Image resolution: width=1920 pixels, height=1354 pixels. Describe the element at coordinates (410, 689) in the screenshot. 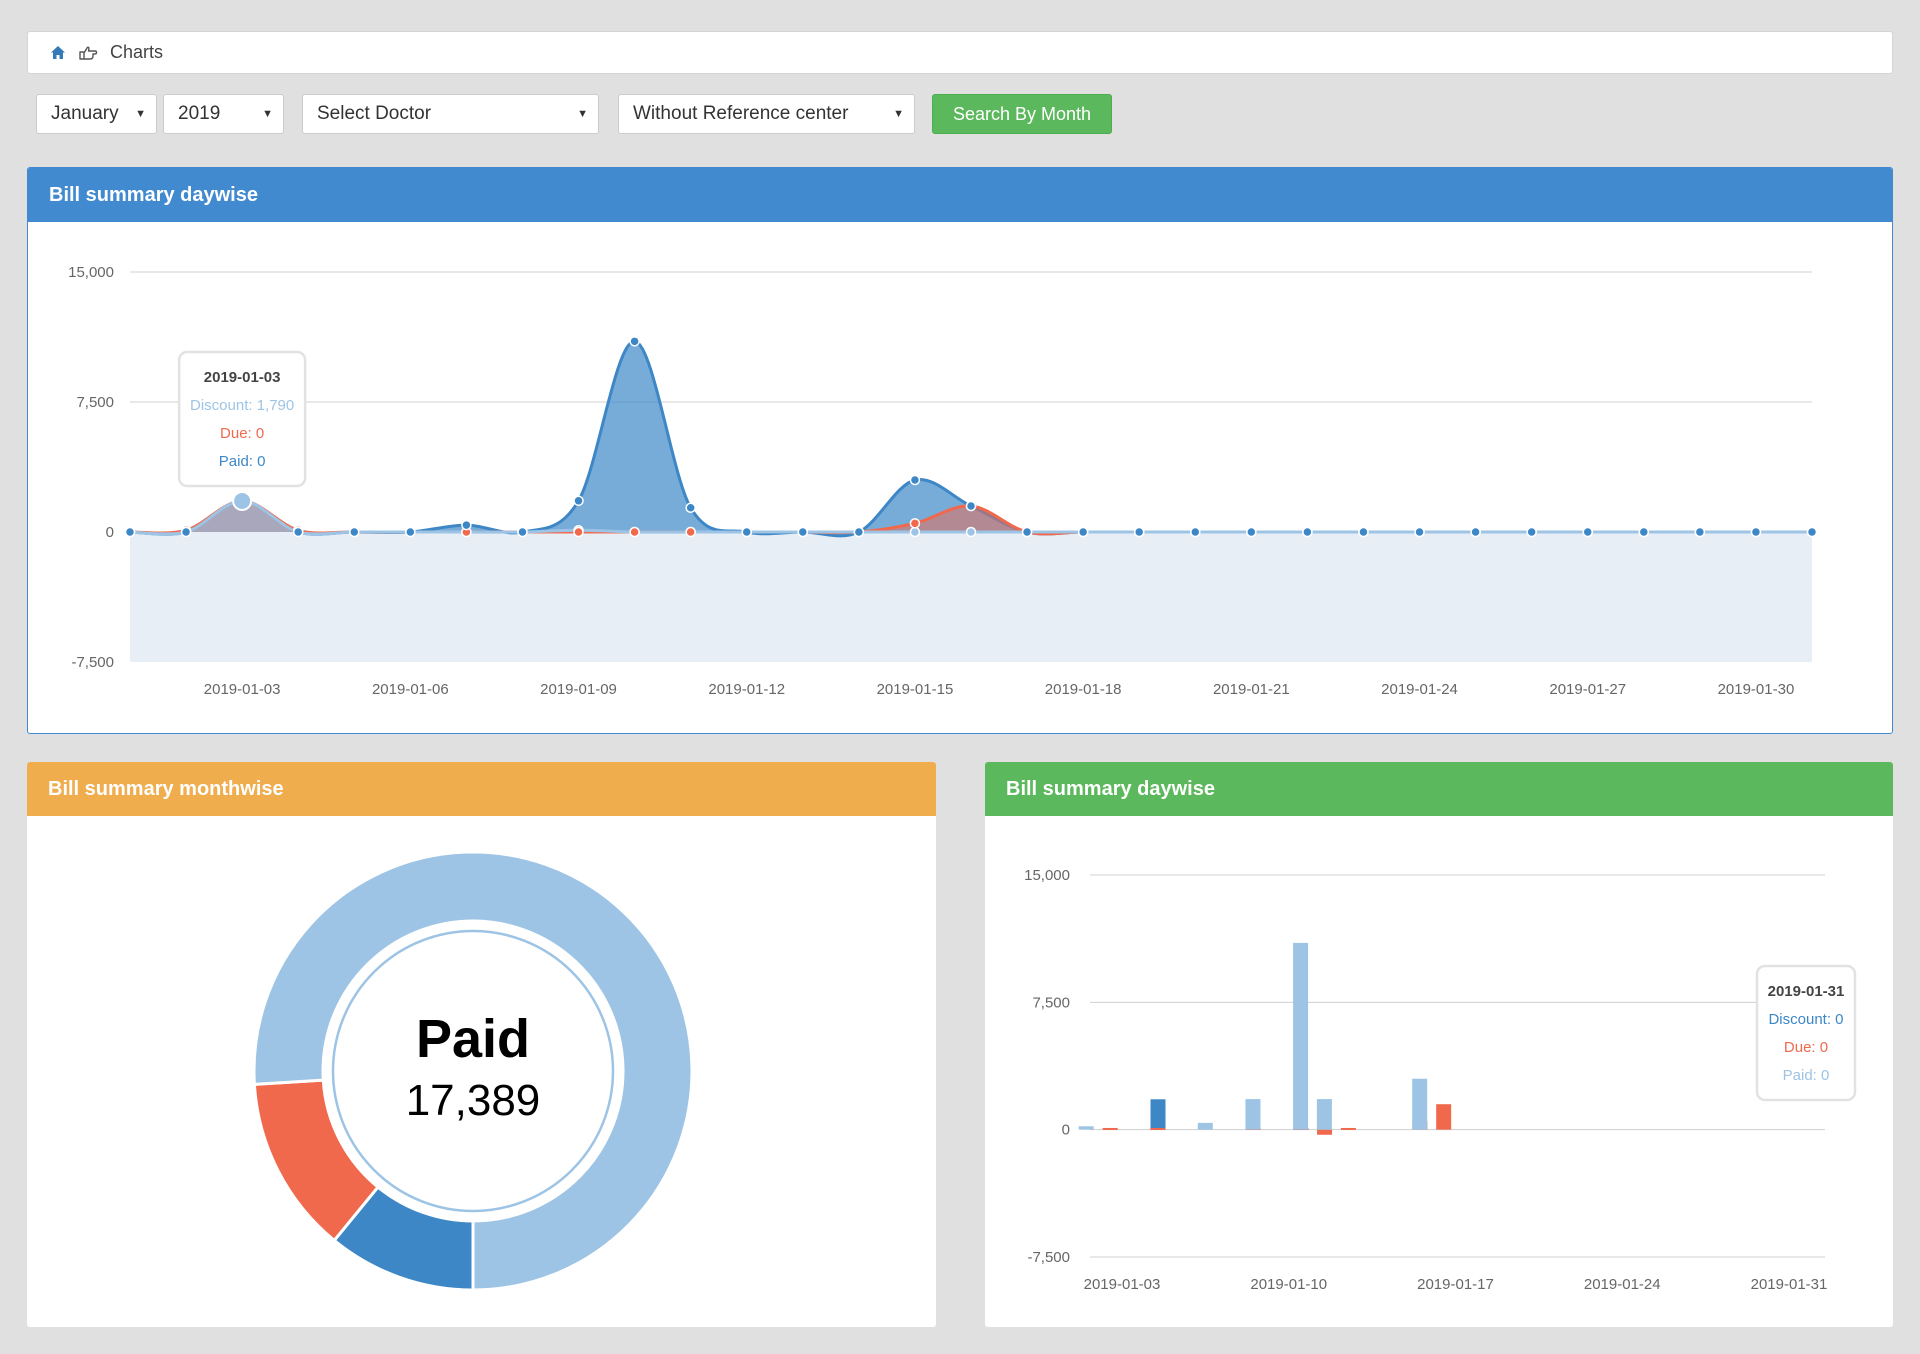

I see `x-tick-label: 2019-01-06` at that location.